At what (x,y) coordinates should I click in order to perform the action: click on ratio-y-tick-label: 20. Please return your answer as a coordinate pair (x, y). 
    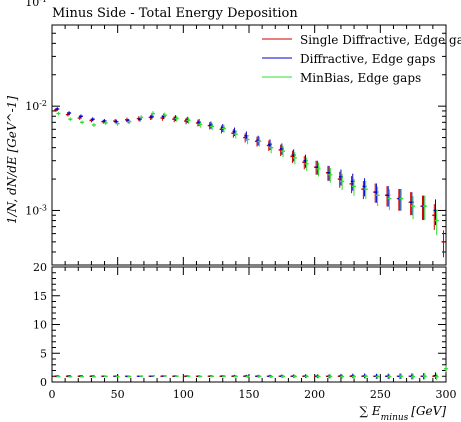
    Looking at the image, I should click on (40, 267).